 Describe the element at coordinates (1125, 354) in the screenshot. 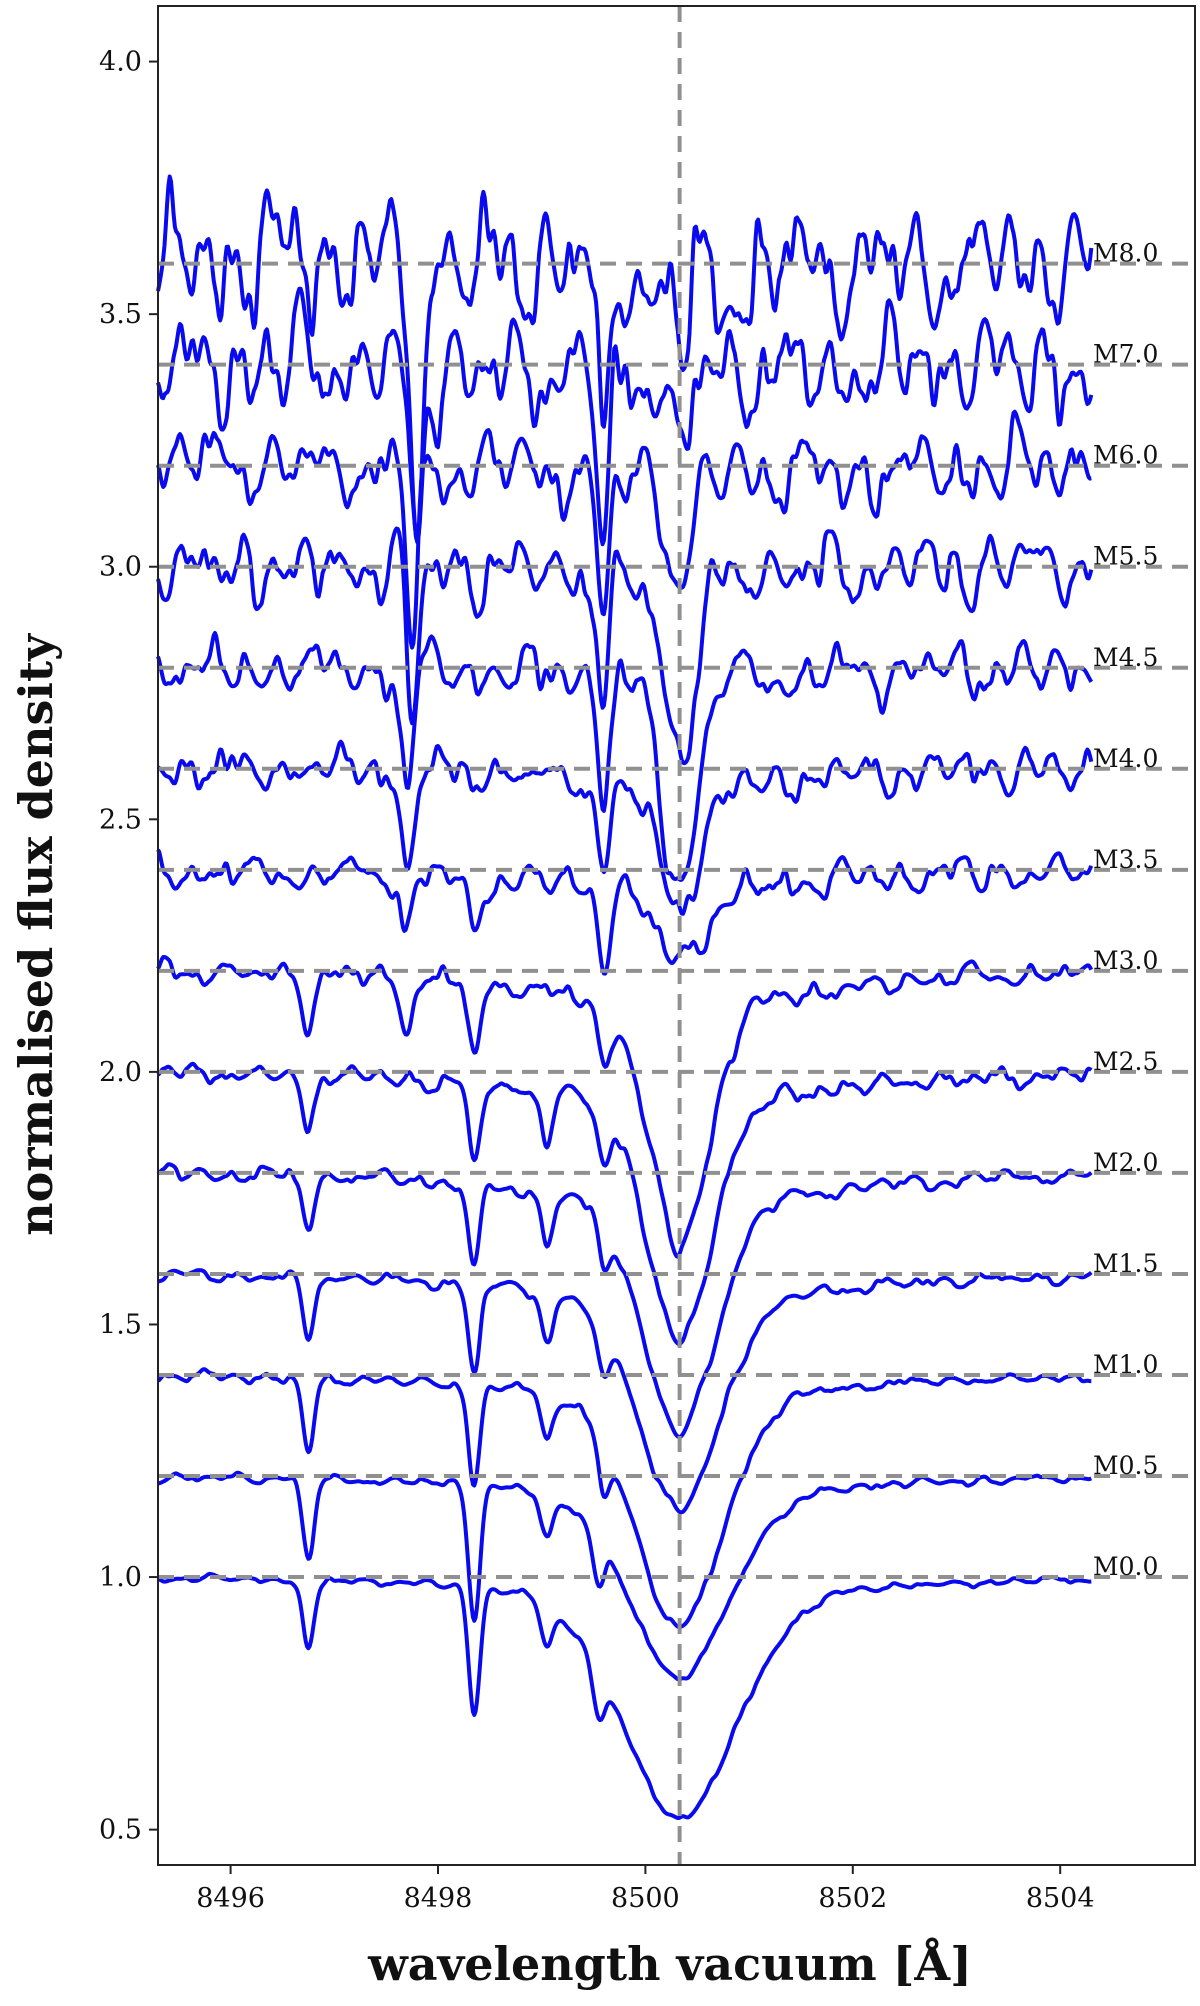

I see `reference-label-M7.0: M7.0` at that location.